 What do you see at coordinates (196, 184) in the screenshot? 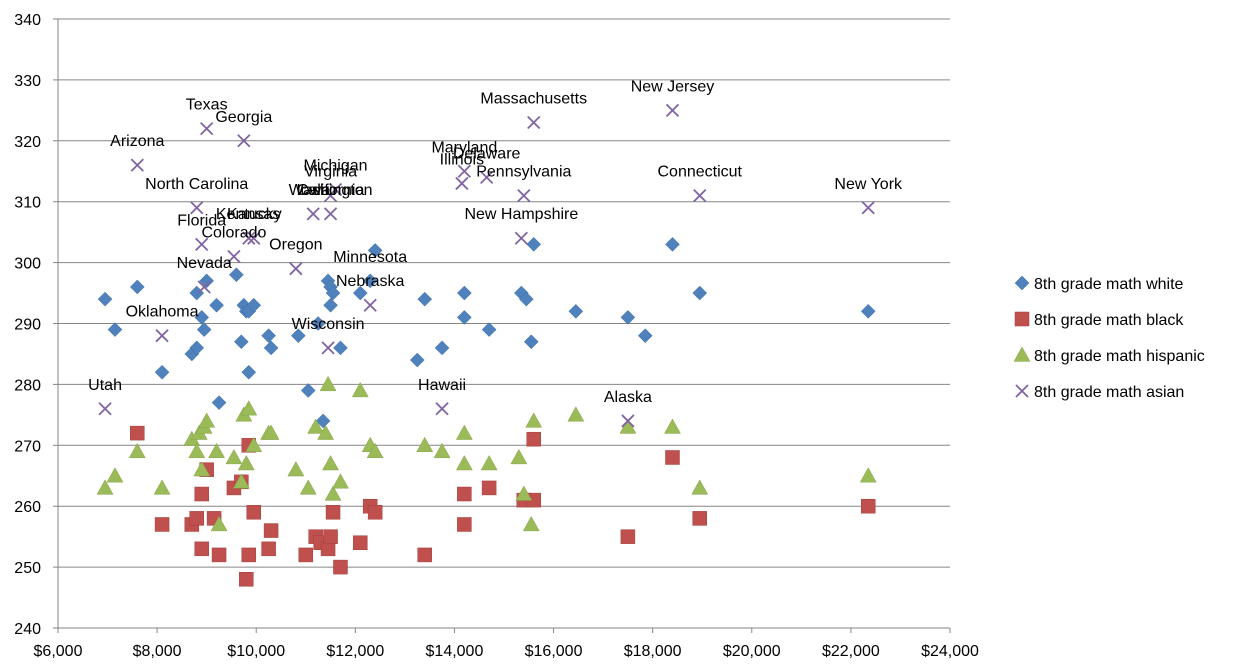
I see `point-label: North Carolina` at bounding box center [196, 184].